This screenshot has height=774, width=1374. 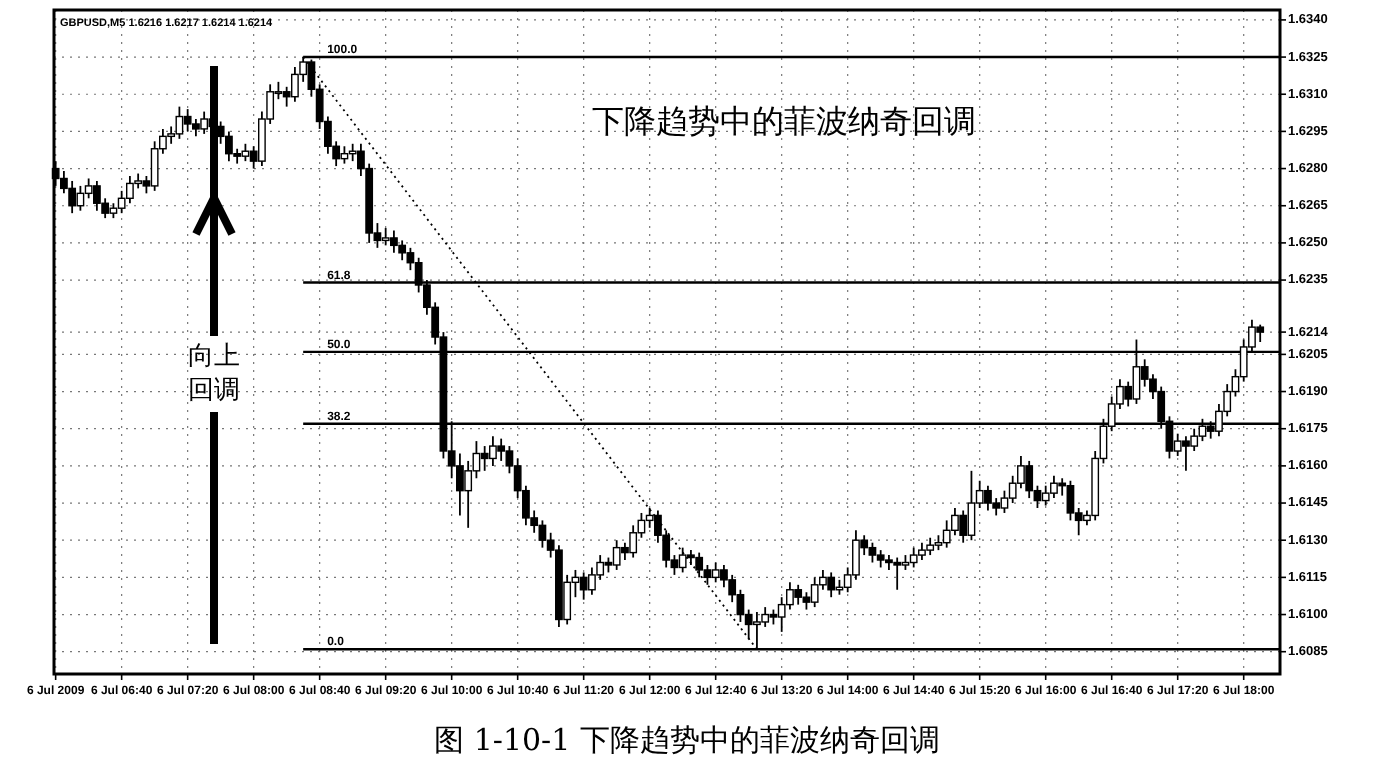 What do you see at coordinates (687, 740) in the screenshot?
I see `text: 图 1-10-1 下降趋势中的菲波纳奇回调` at bounding box center [687, 740].